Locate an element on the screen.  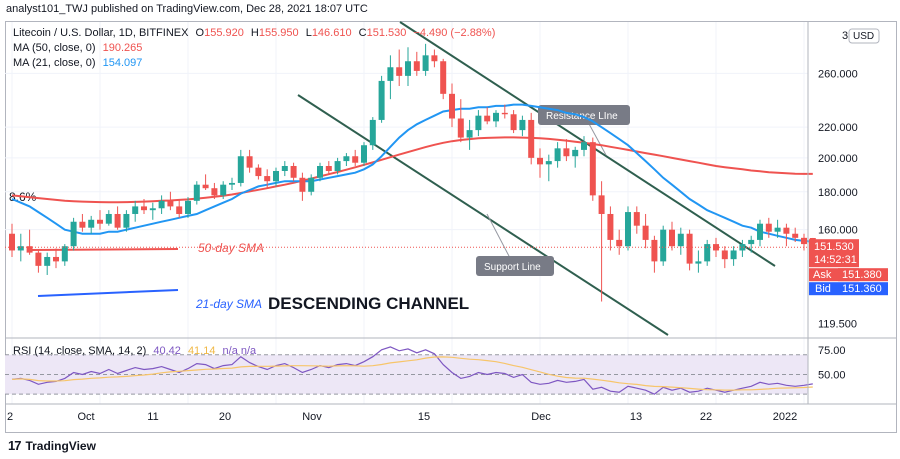
footer-brand: 17 TradingView is located at coordinates (52, 445).